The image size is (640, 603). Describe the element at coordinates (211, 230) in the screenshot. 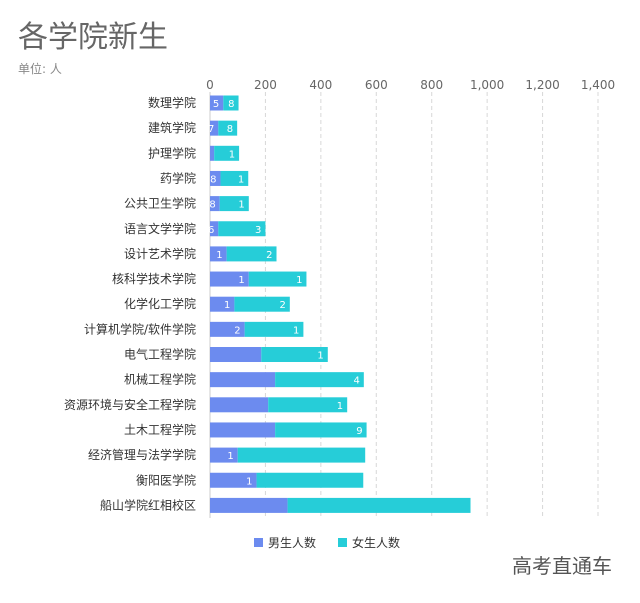

I see `bar-value-label: 6` at that location.